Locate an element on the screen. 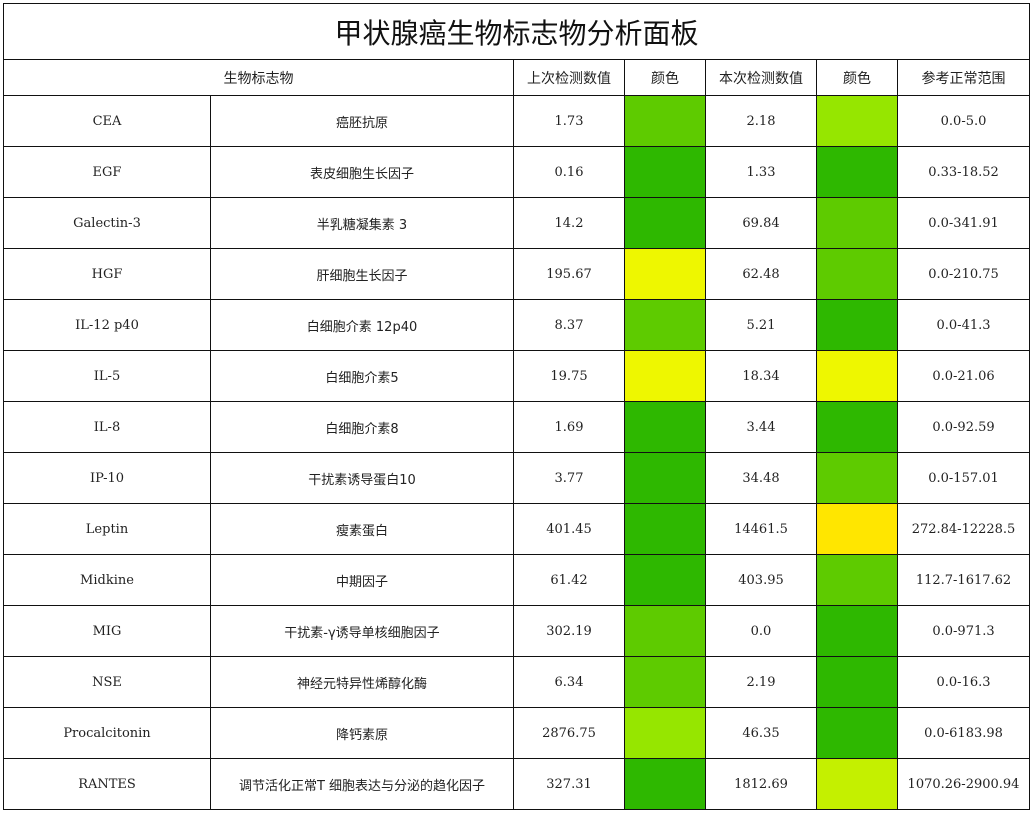 The height and width of the screenshot is (824, 1034). marker-code: IP-10 is located at coordinates (107, 478).